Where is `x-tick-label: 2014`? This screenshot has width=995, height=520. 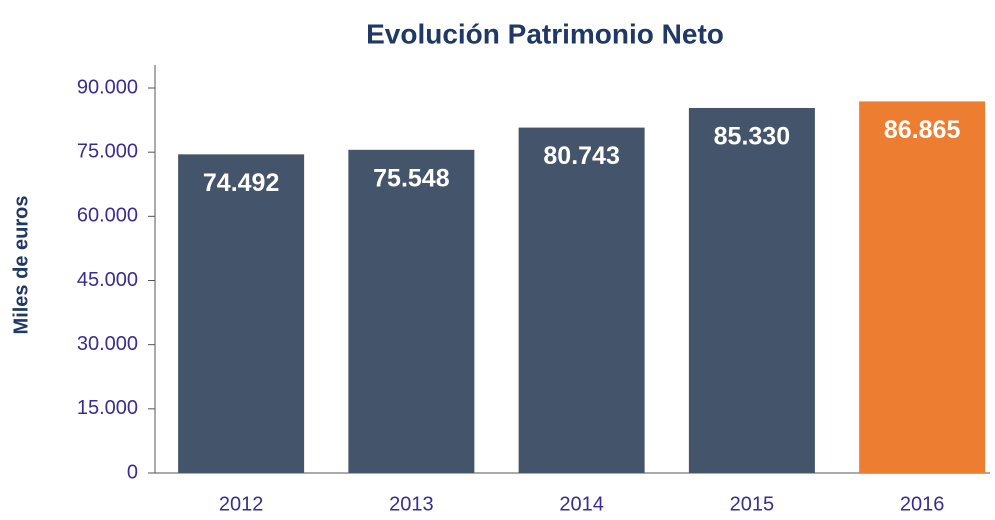
x-tick-label: 2014 is located at coordinates (581, 504).